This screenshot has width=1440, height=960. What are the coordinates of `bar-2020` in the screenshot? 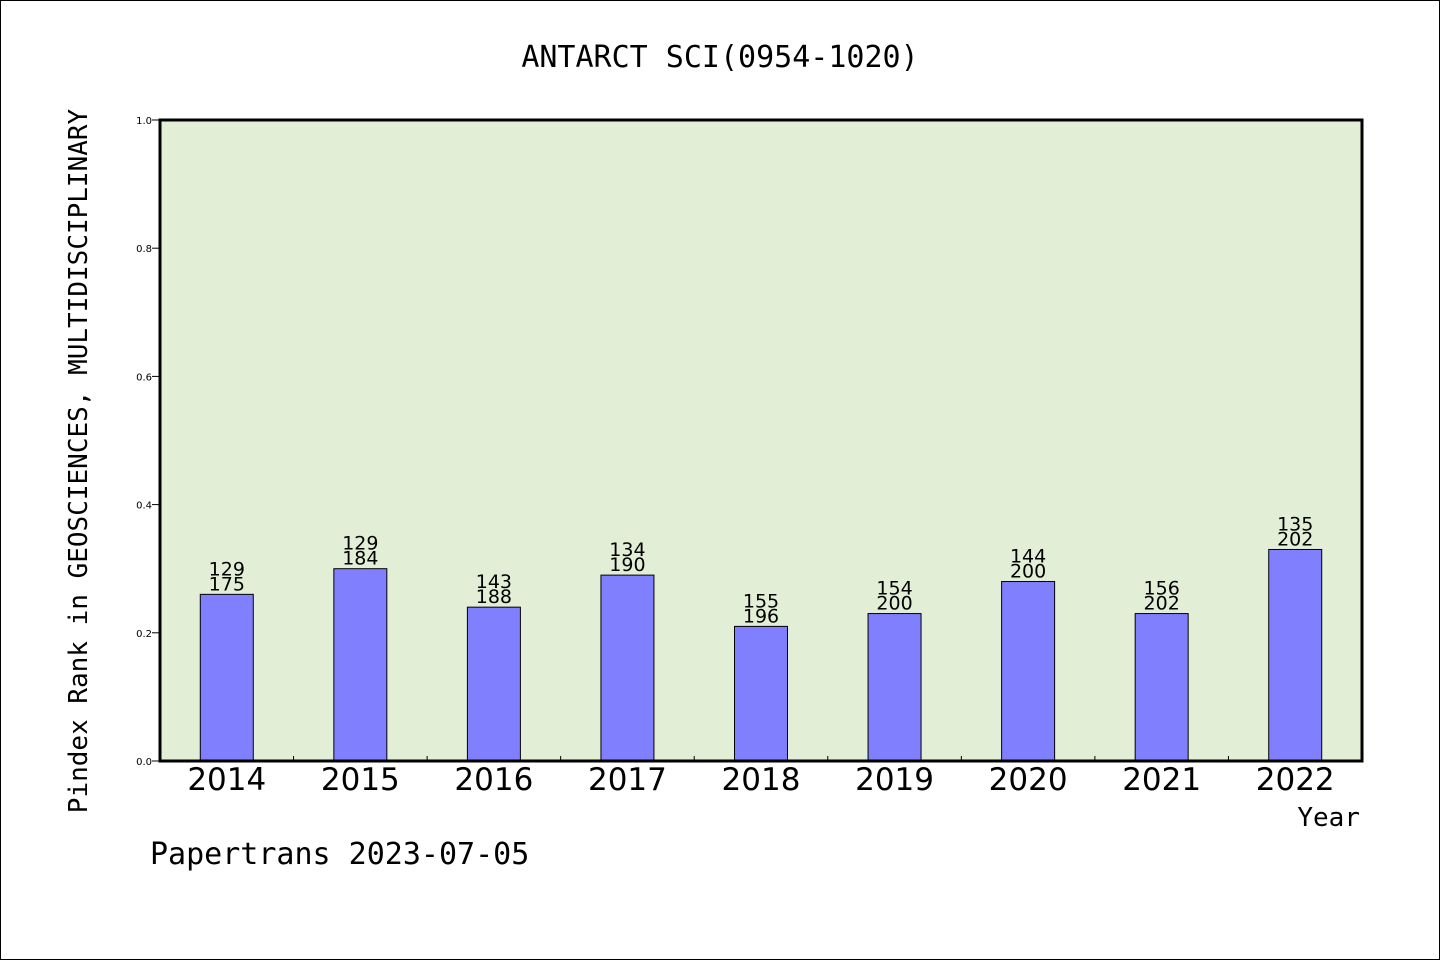 It's located at (1028, 671).